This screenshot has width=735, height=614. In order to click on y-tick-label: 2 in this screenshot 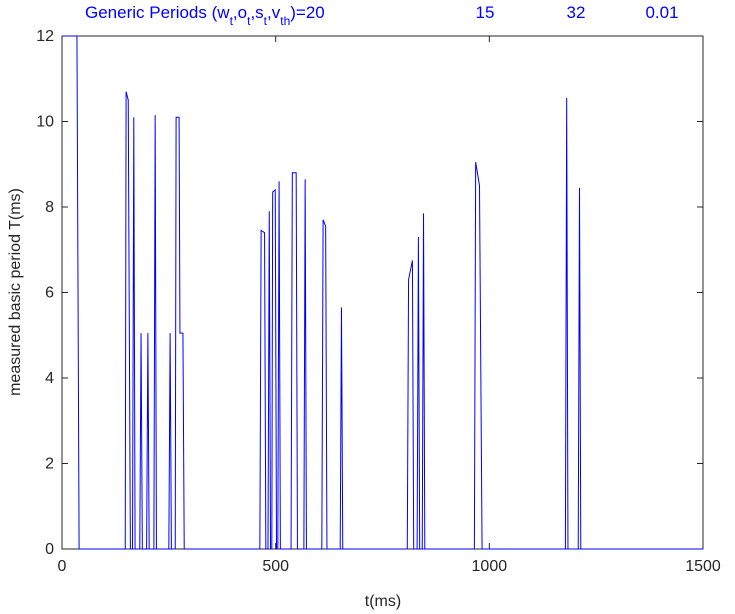, I will do `click(49, 464)`.